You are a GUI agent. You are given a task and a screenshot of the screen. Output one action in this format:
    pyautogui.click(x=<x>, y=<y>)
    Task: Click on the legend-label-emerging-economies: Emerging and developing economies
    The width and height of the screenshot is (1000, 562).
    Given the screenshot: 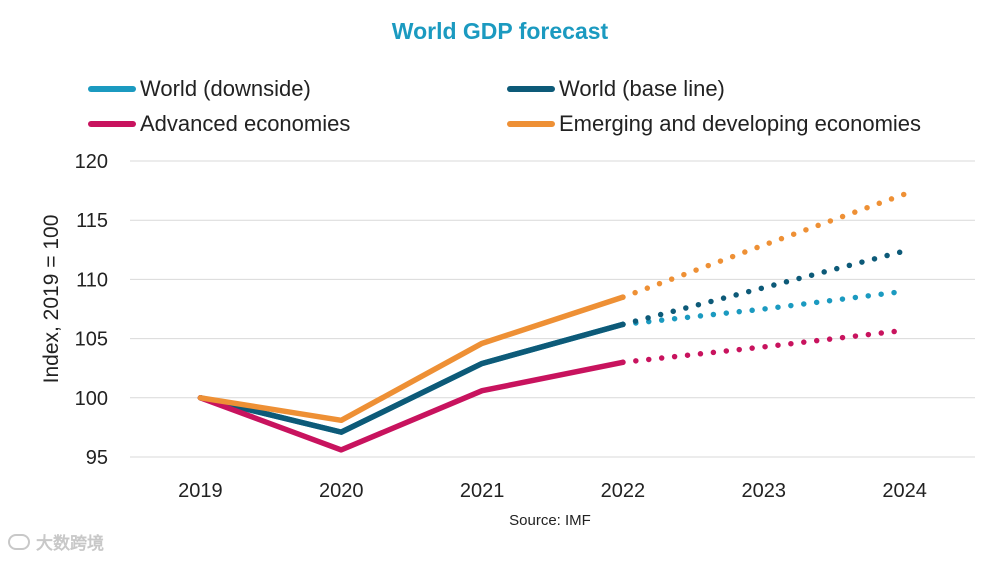 What is the action you would take?
    pyautogui.click(x=740, y=123)
    